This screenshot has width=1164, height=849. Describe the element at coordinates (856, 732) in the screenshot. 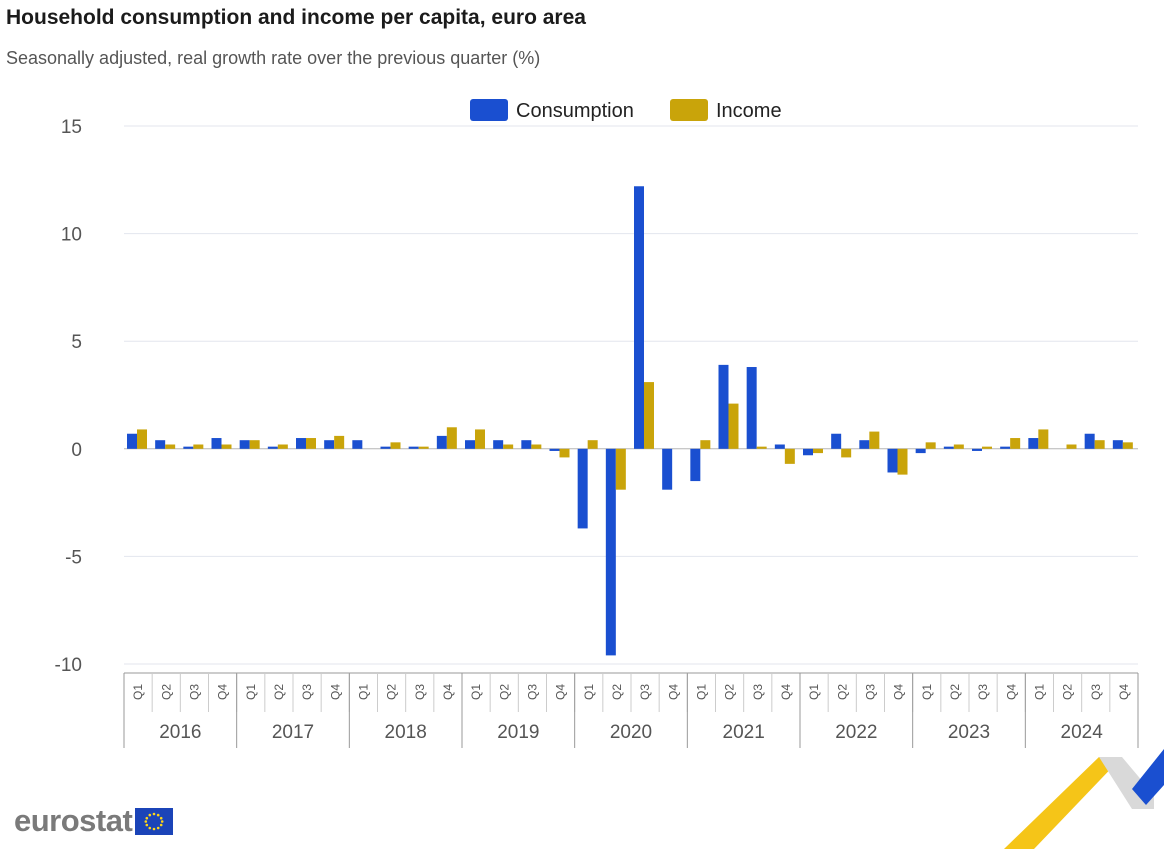

I see `x-tick-year: 2022` at that location.